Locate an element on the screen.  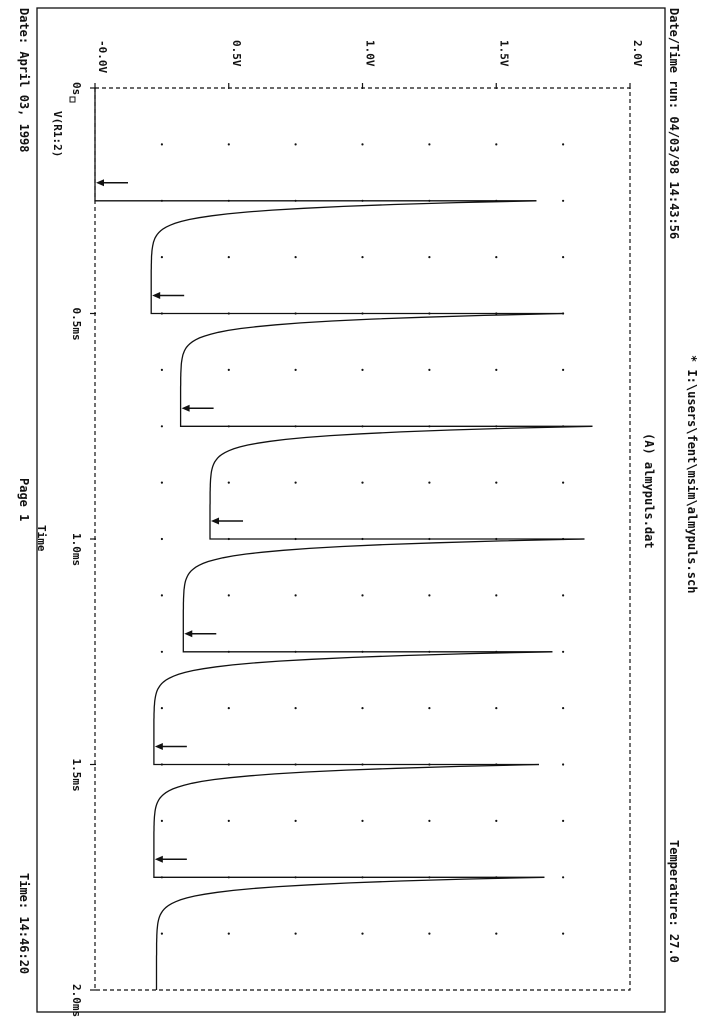
x-tick-label: 0s is located at coordinates (76, 88).